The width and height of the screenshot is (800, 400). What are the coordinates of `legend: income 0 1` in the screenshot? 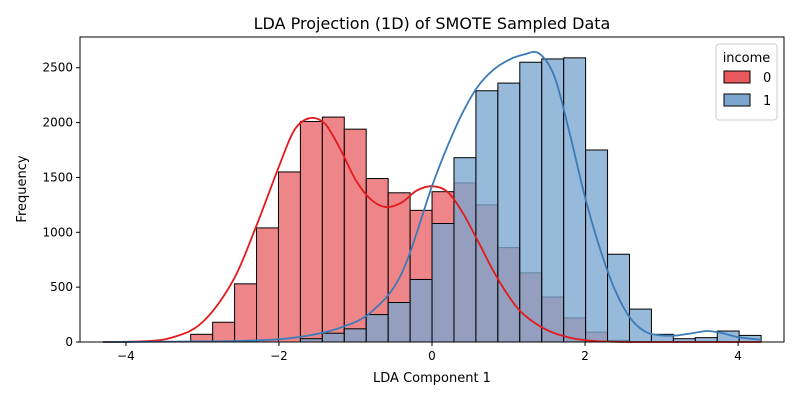 It's located at (746, 82).